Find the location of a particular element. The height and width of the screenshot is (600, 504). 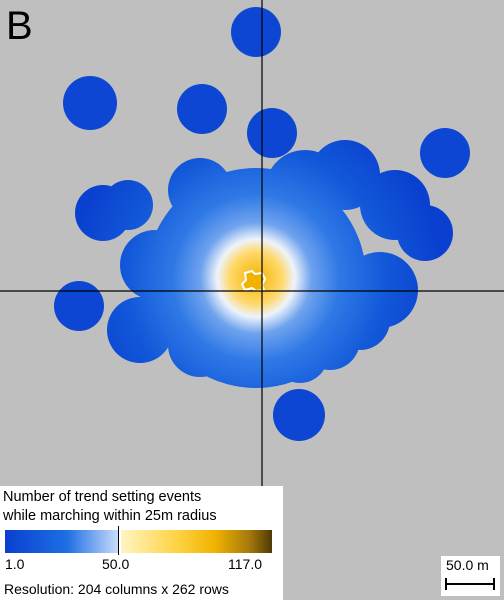

colorbar-high is located at coordinates (196, 541).